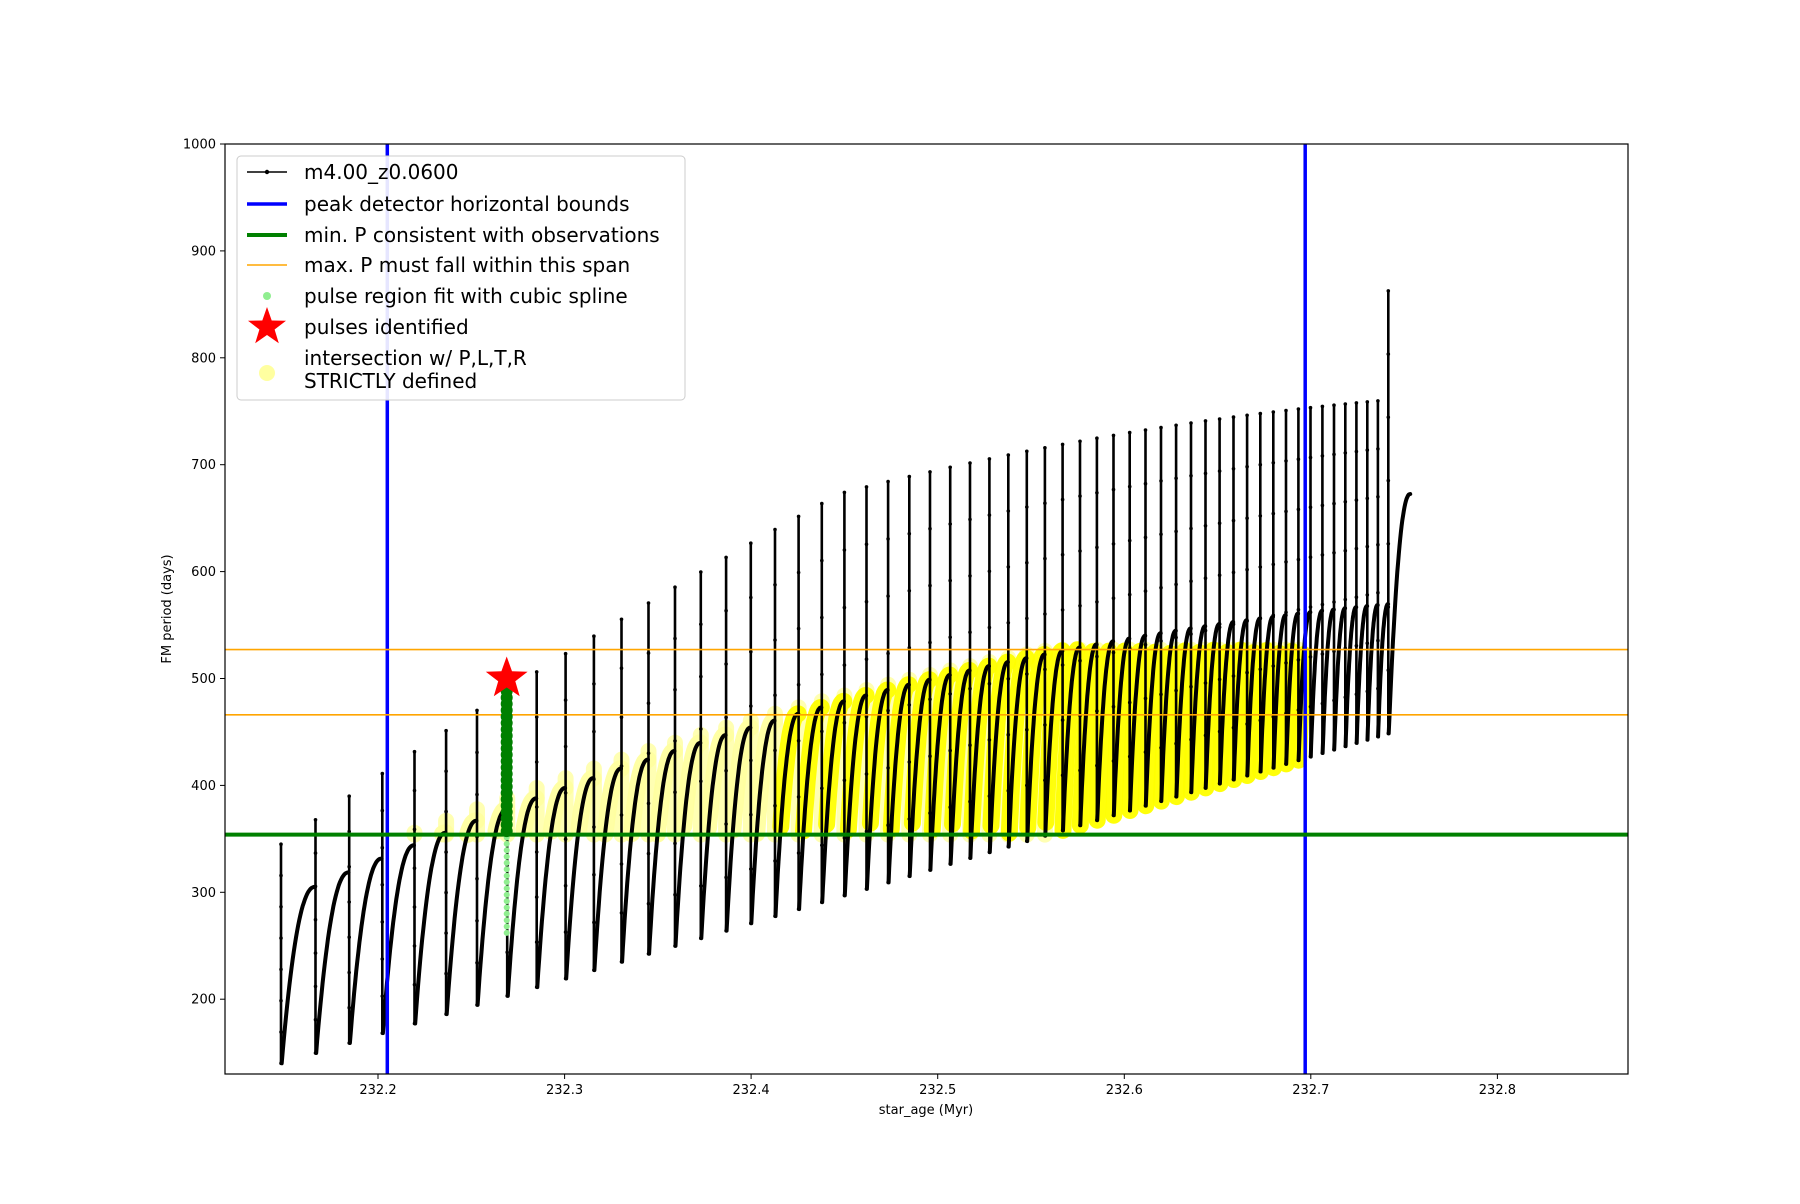 This screenshot has height=1204, width=1800. I want to click on legend-entry-max-period-span: max. P must fall within this span, so click(438, 265).